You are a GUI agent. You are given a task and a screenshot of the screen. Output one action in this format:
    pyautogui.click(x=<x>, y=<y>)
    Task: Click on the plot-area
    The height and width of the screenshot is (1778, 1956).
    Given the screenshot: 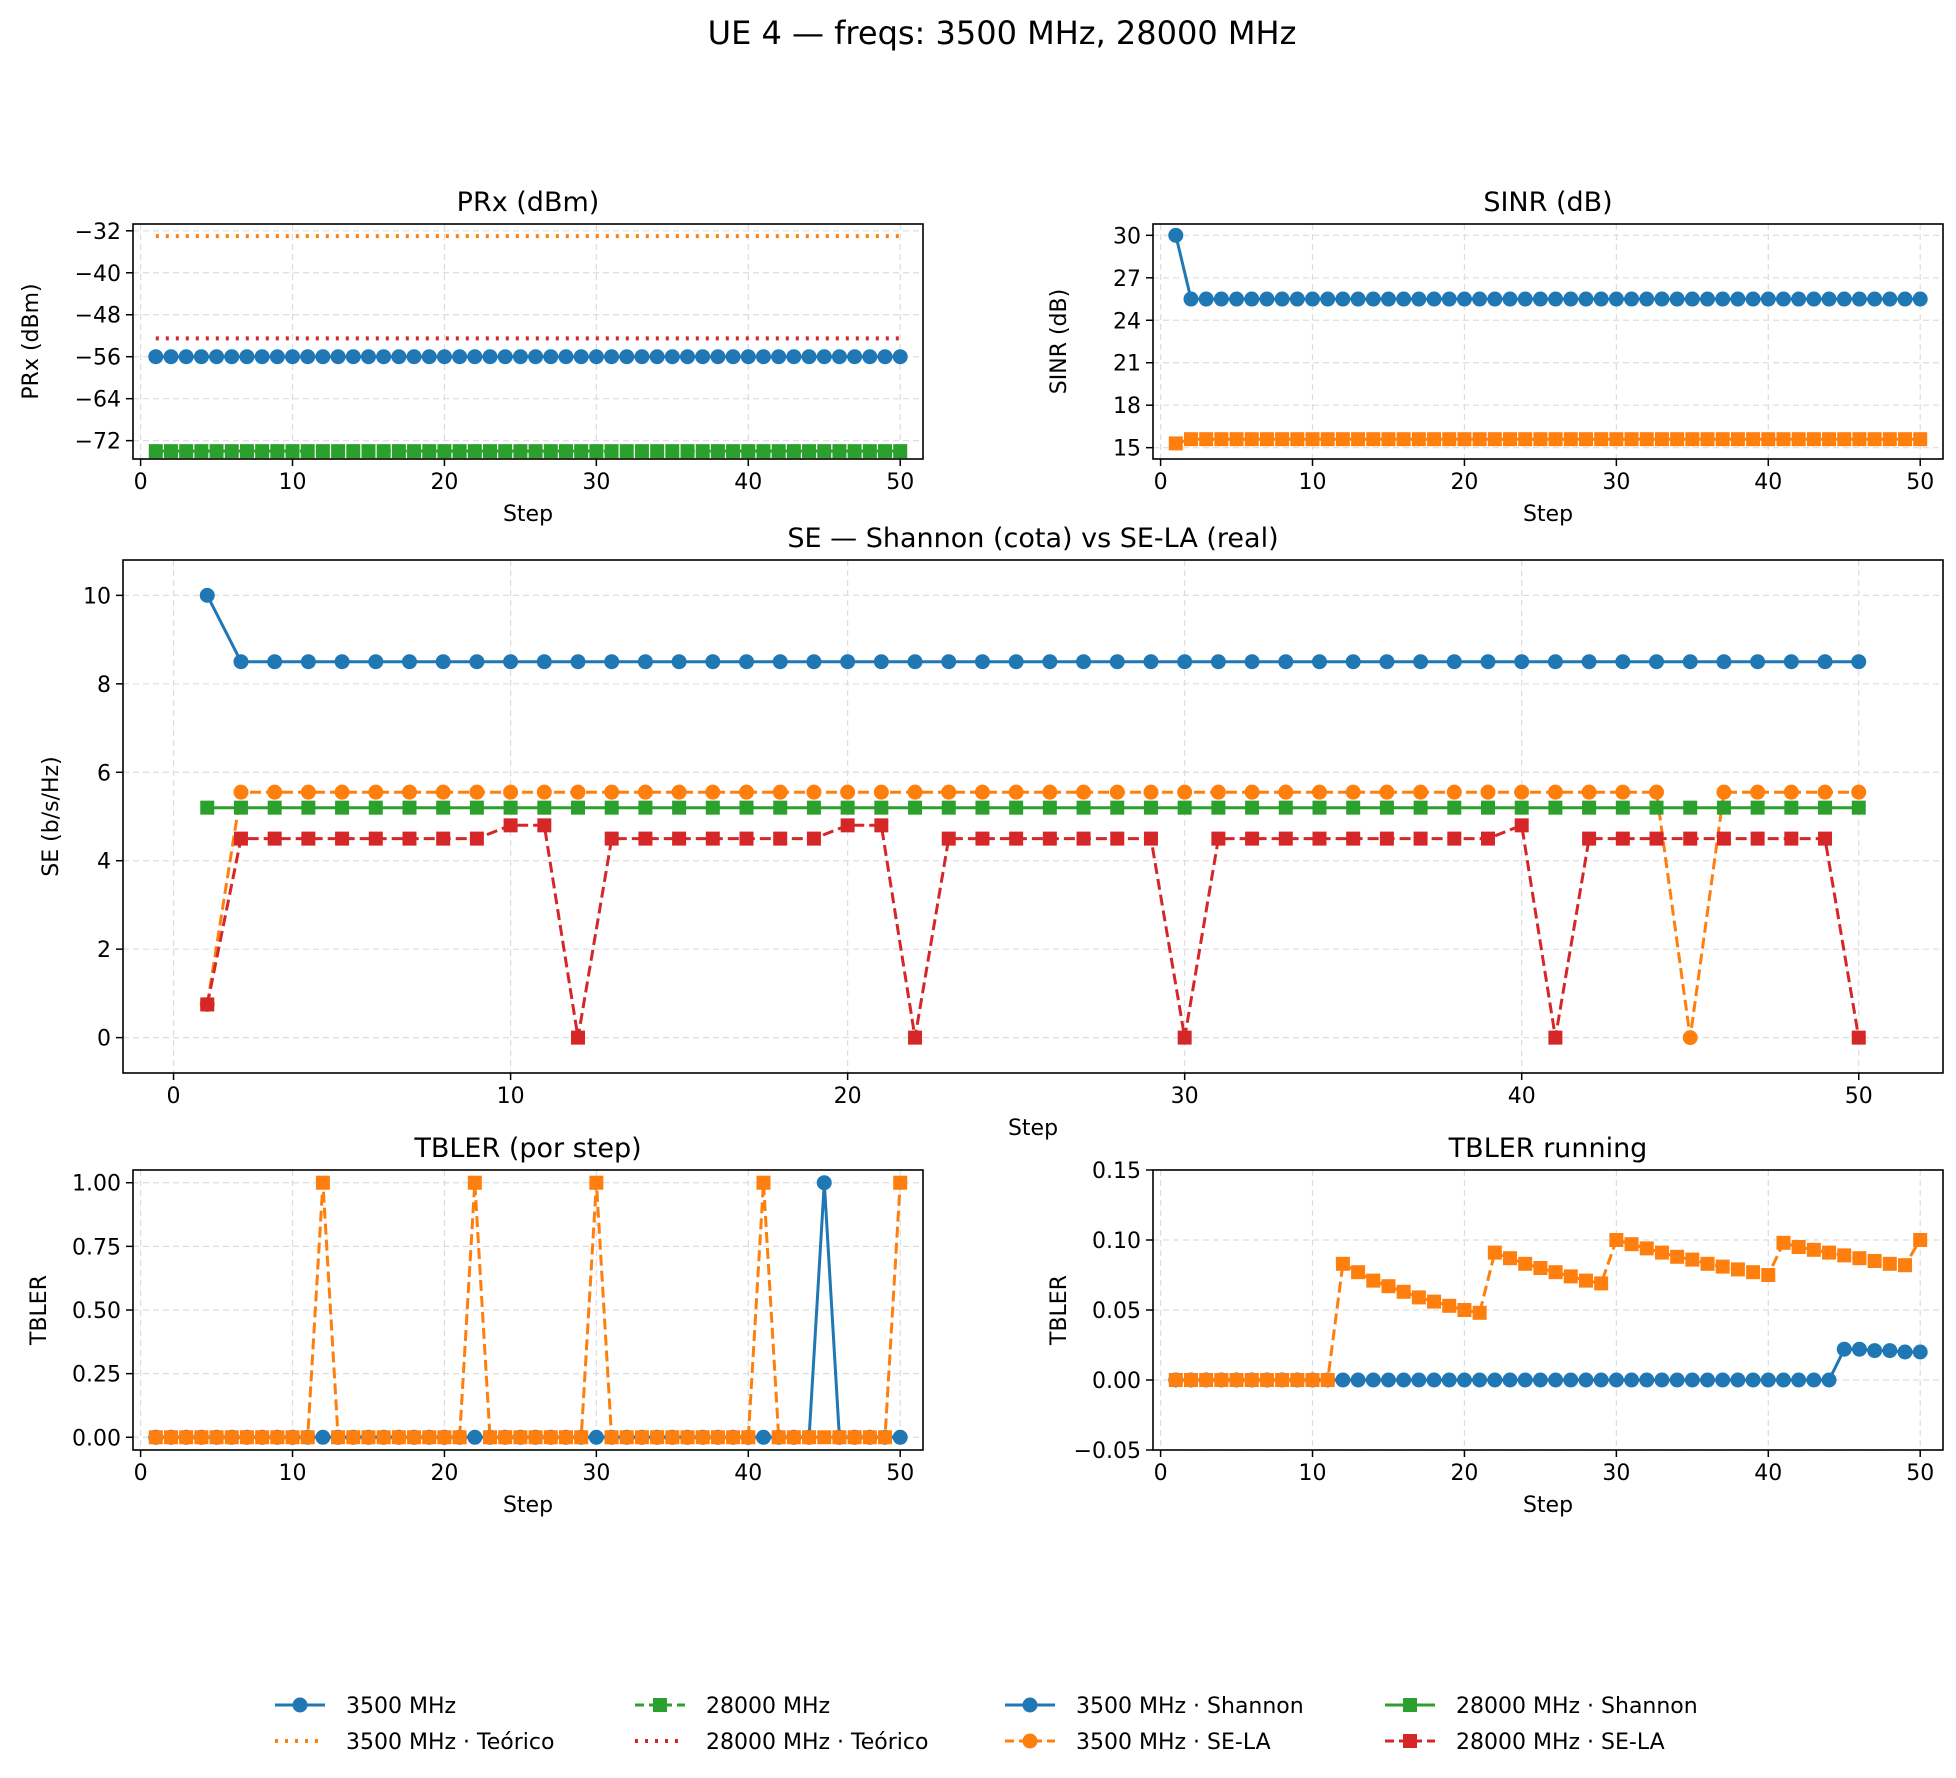 What is the action you would take?
    pyautogui.click(x=1548, y=1310)
    